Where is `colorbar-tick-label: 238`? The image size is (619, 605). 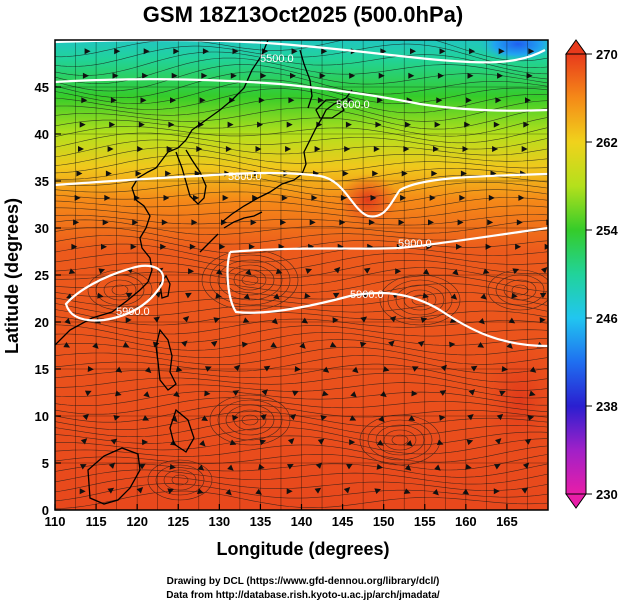 colorbar-tick-label: 238 is located at coordinates (607, 406).